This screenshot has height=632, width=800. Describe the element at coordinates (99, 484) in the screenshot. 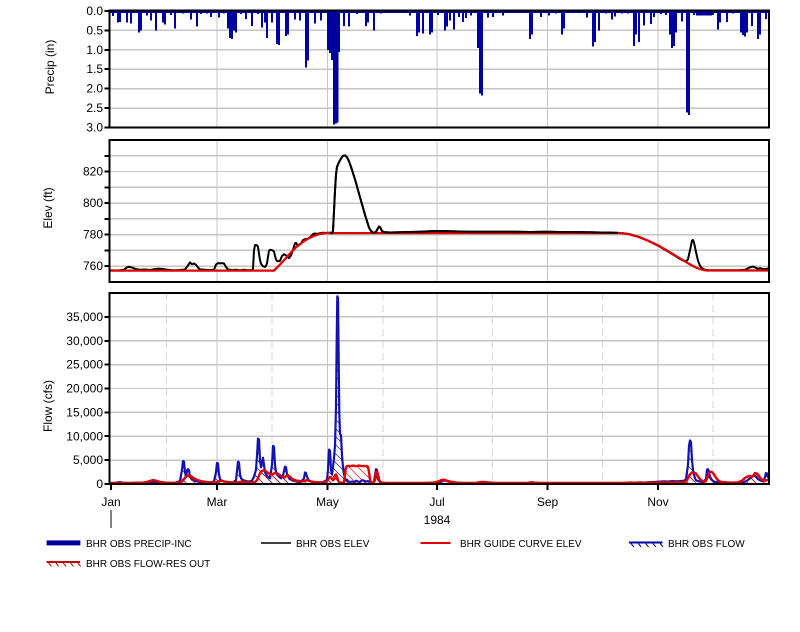

I see `svg-text: 0` at that location.